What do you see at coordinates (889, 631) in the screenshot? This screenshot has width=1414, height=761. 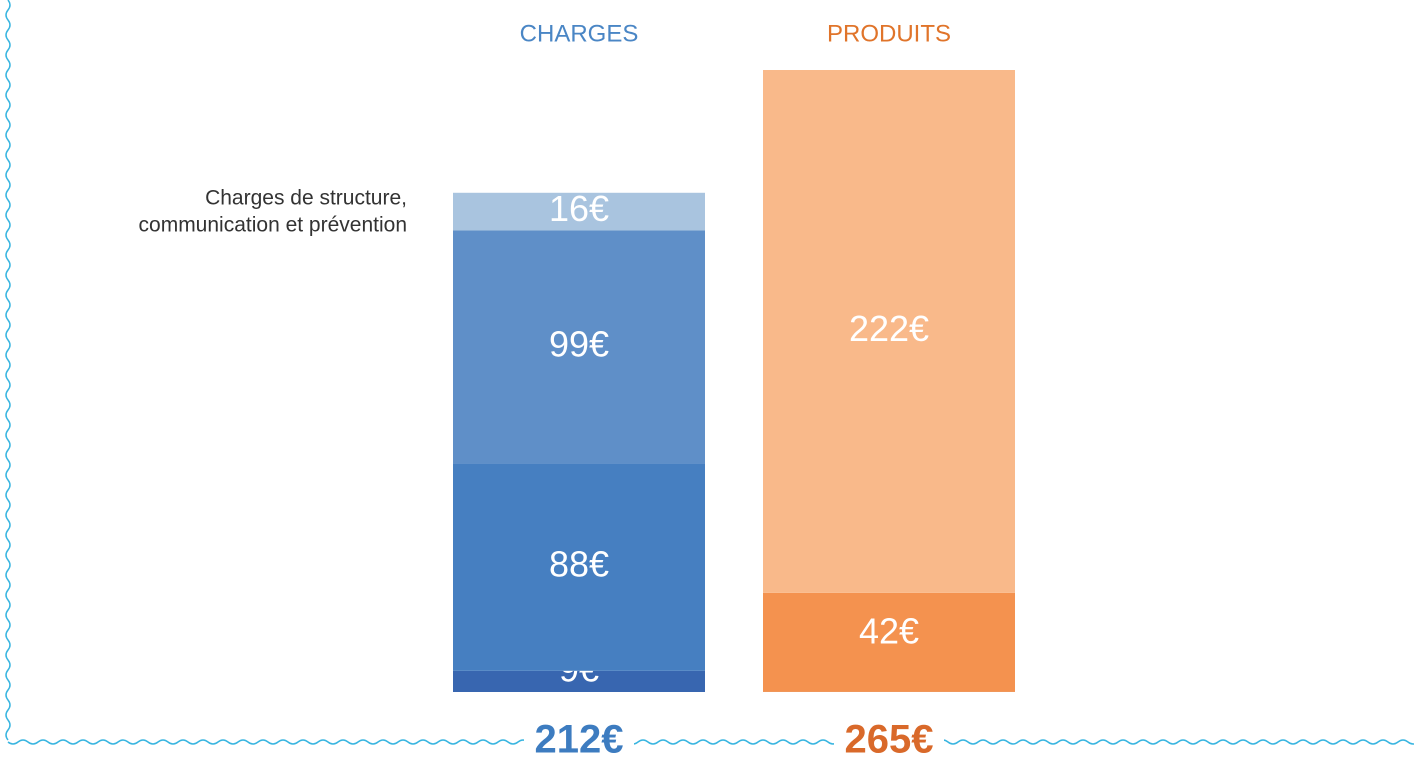 I see `value-label: 42€` at bounding box center [889, 631].